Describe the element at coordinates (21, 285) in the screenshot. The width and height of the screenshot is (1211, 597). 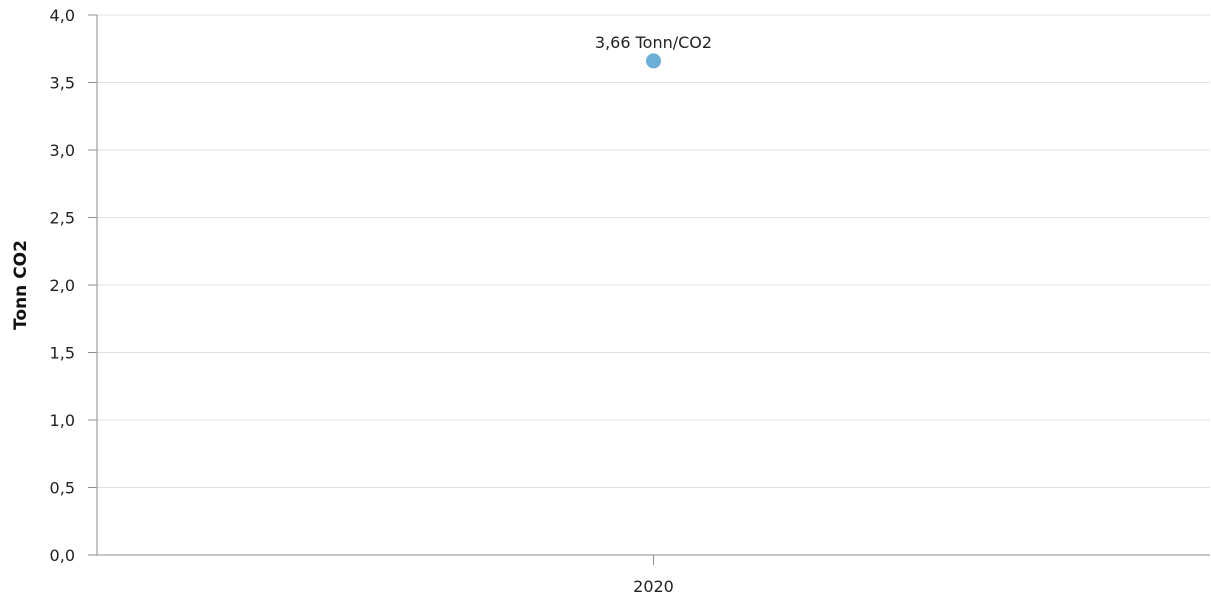
I see `y-axis-title: Tonn CO2` at that location.